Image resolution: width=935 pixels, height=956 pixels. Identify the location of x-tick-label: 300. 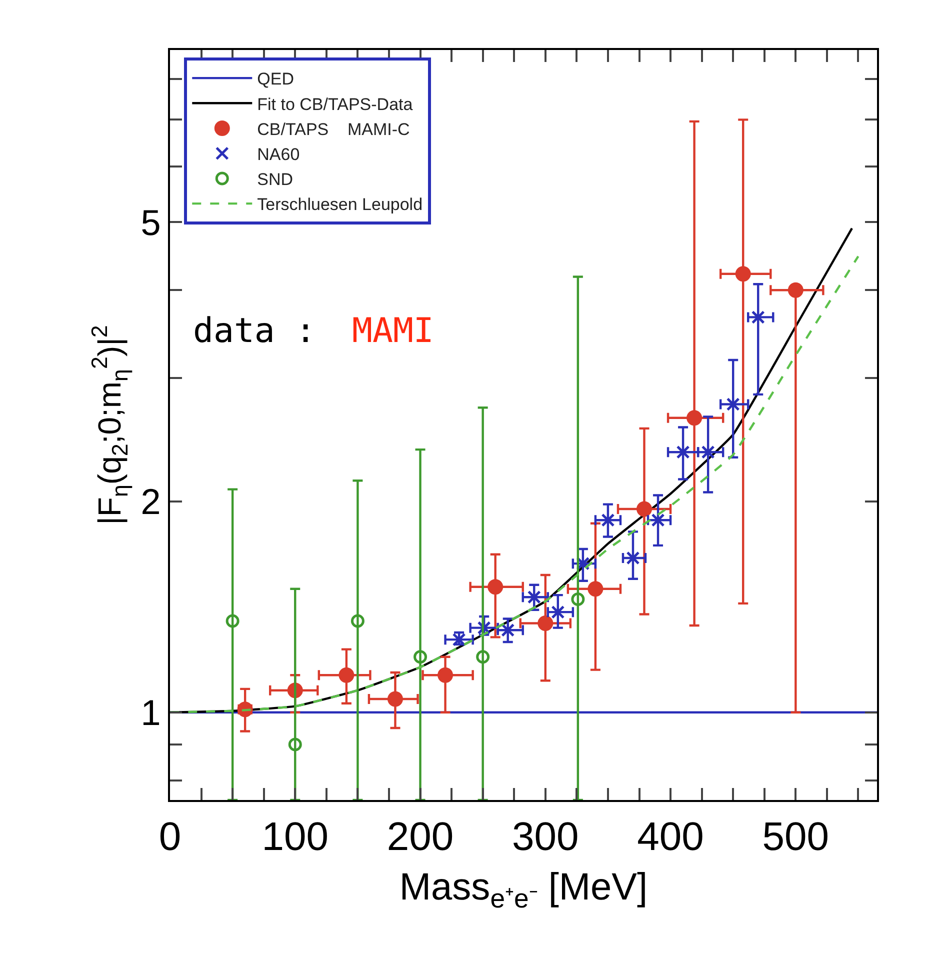
(545, 837).